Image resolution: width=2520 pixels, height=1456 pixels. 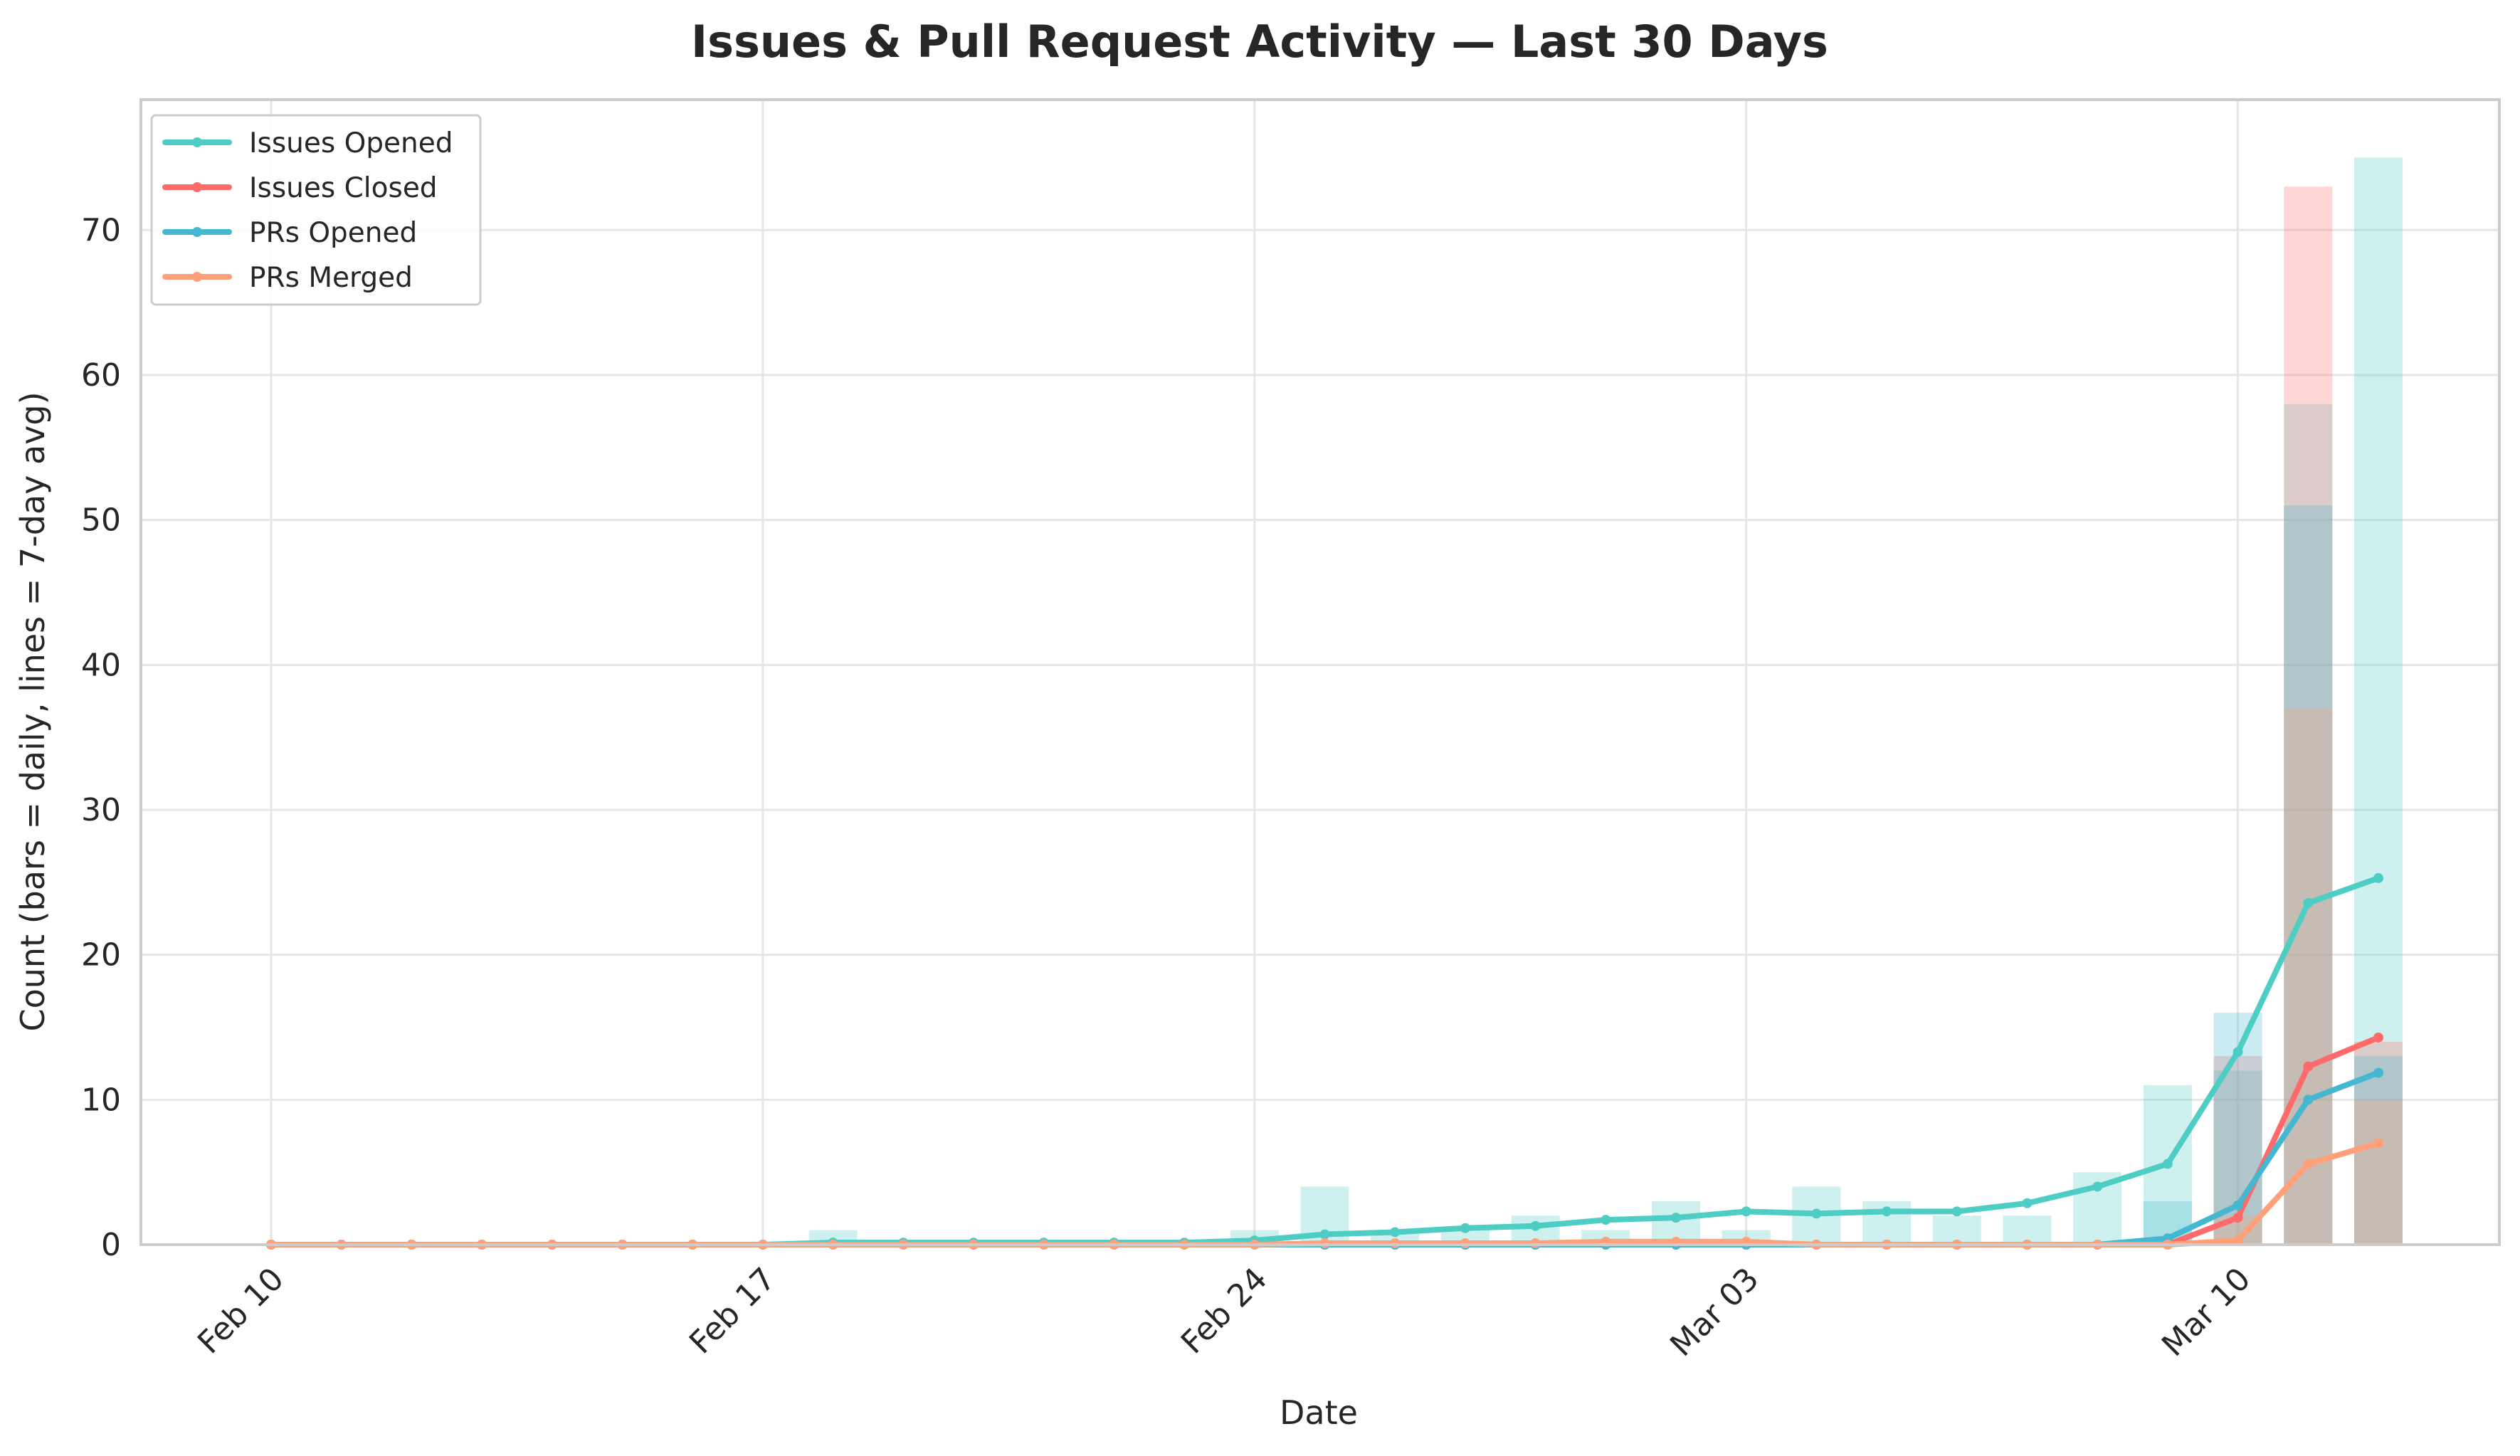 What do you see at coordinates (343, 188) in the screenshot?
I see `legend-label: Issues Closed` at bounding box center [343, 188].